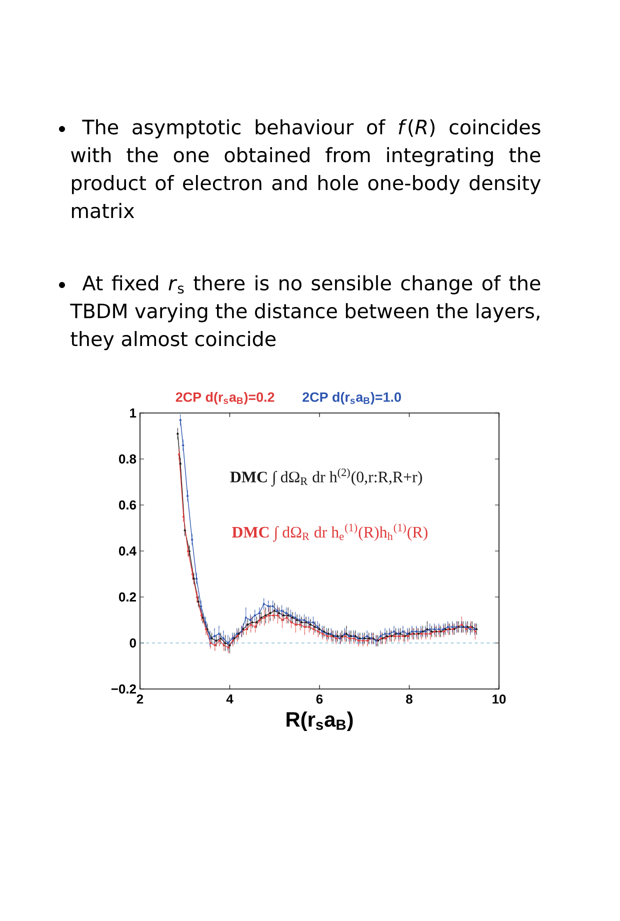  I want to click on y-tick-label: −0.2, so click(123, 689).